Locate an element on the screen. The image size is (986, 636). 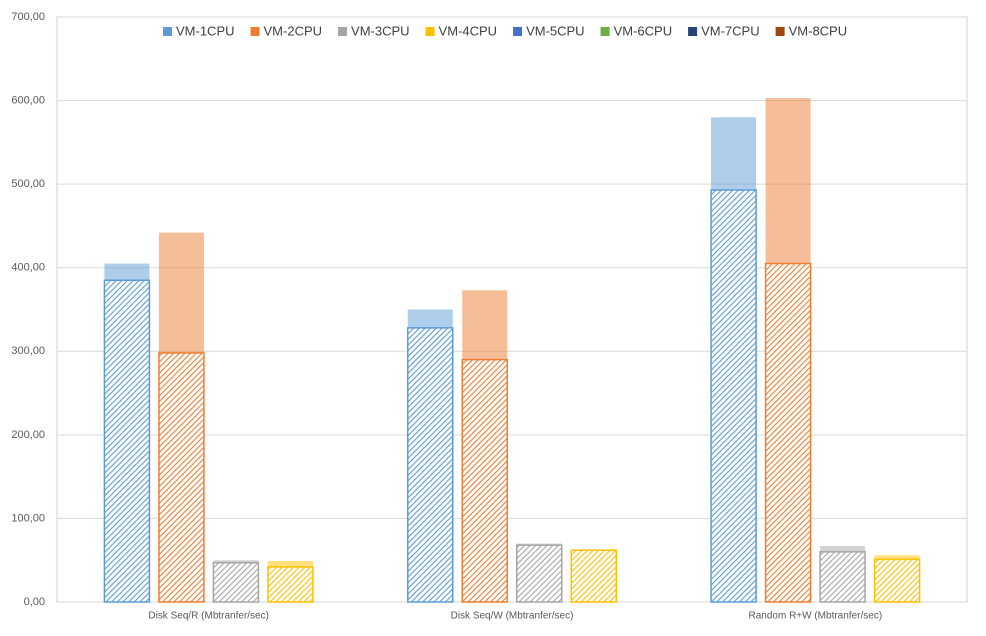
y-tick-label: 0,00 is located at coordinates (34, 602).